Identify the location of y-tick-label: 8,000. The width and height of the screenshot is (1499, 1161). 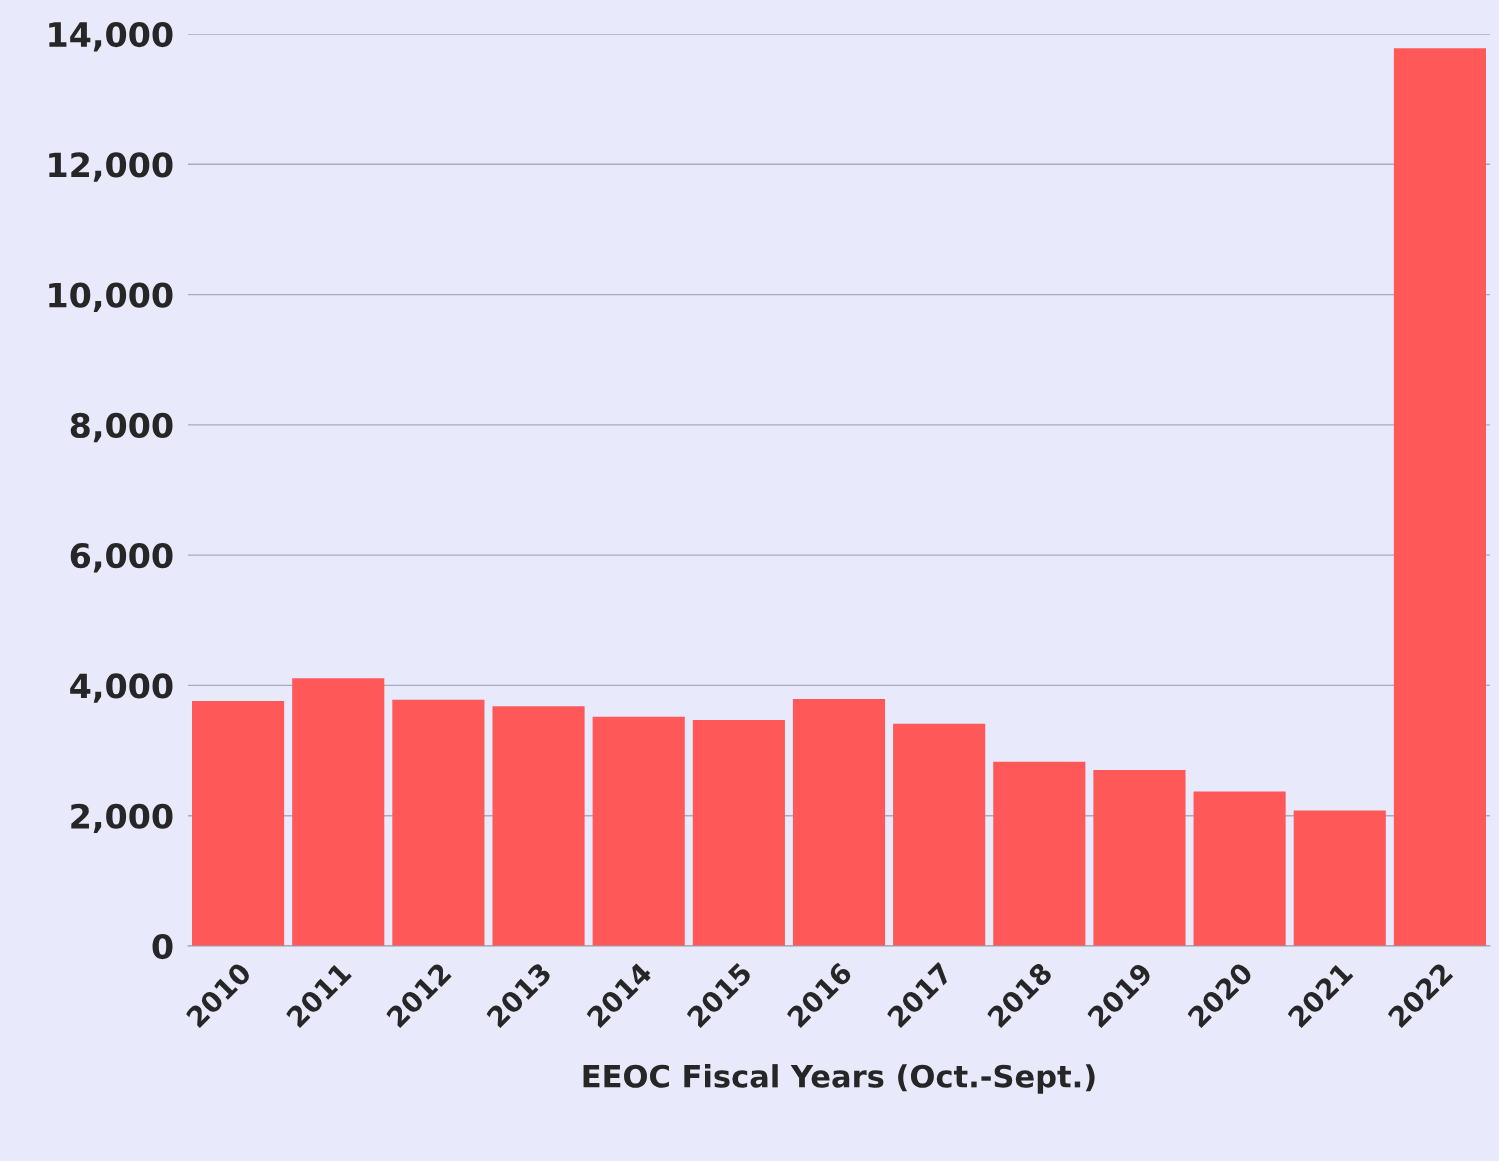
(121, 427).